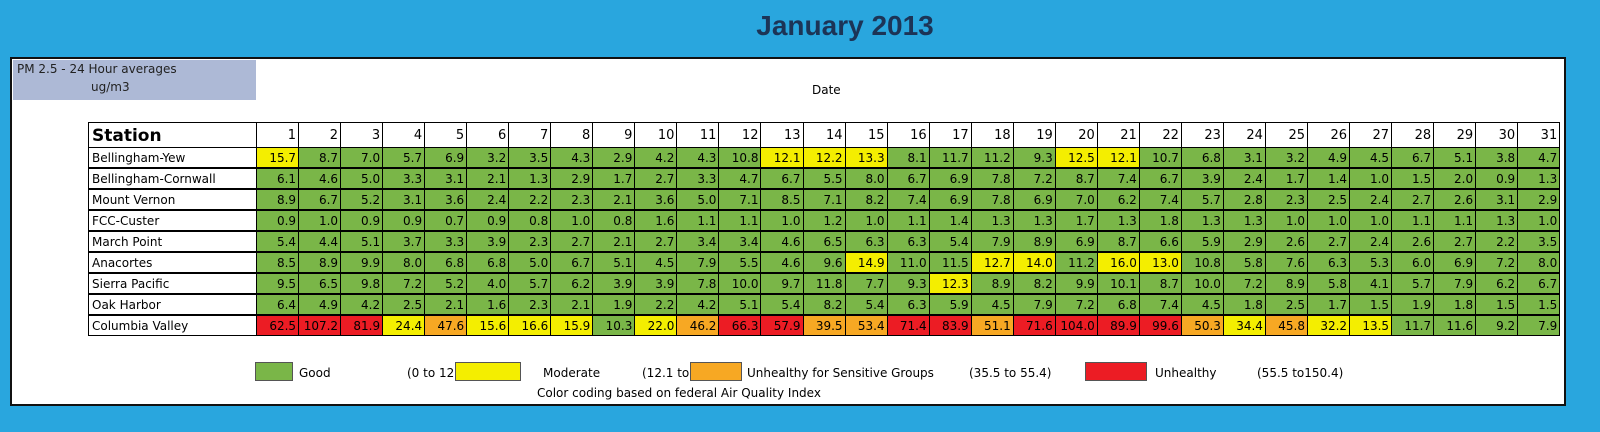  Describe the element at coordinates (404, 304) in the screenshot. I see `value-cell: 2.5` at that location.